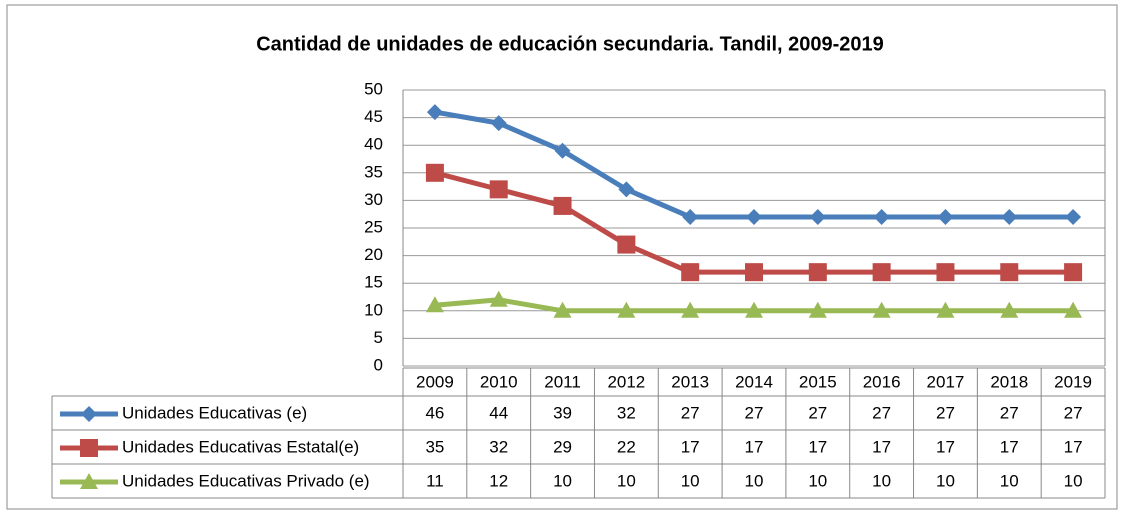 The width and height of the screenshot is (1125, 519). What do you see at coordinates (626, 446) in the screenshot?
I see `table-value: 22` at bounding box center [626, 446].